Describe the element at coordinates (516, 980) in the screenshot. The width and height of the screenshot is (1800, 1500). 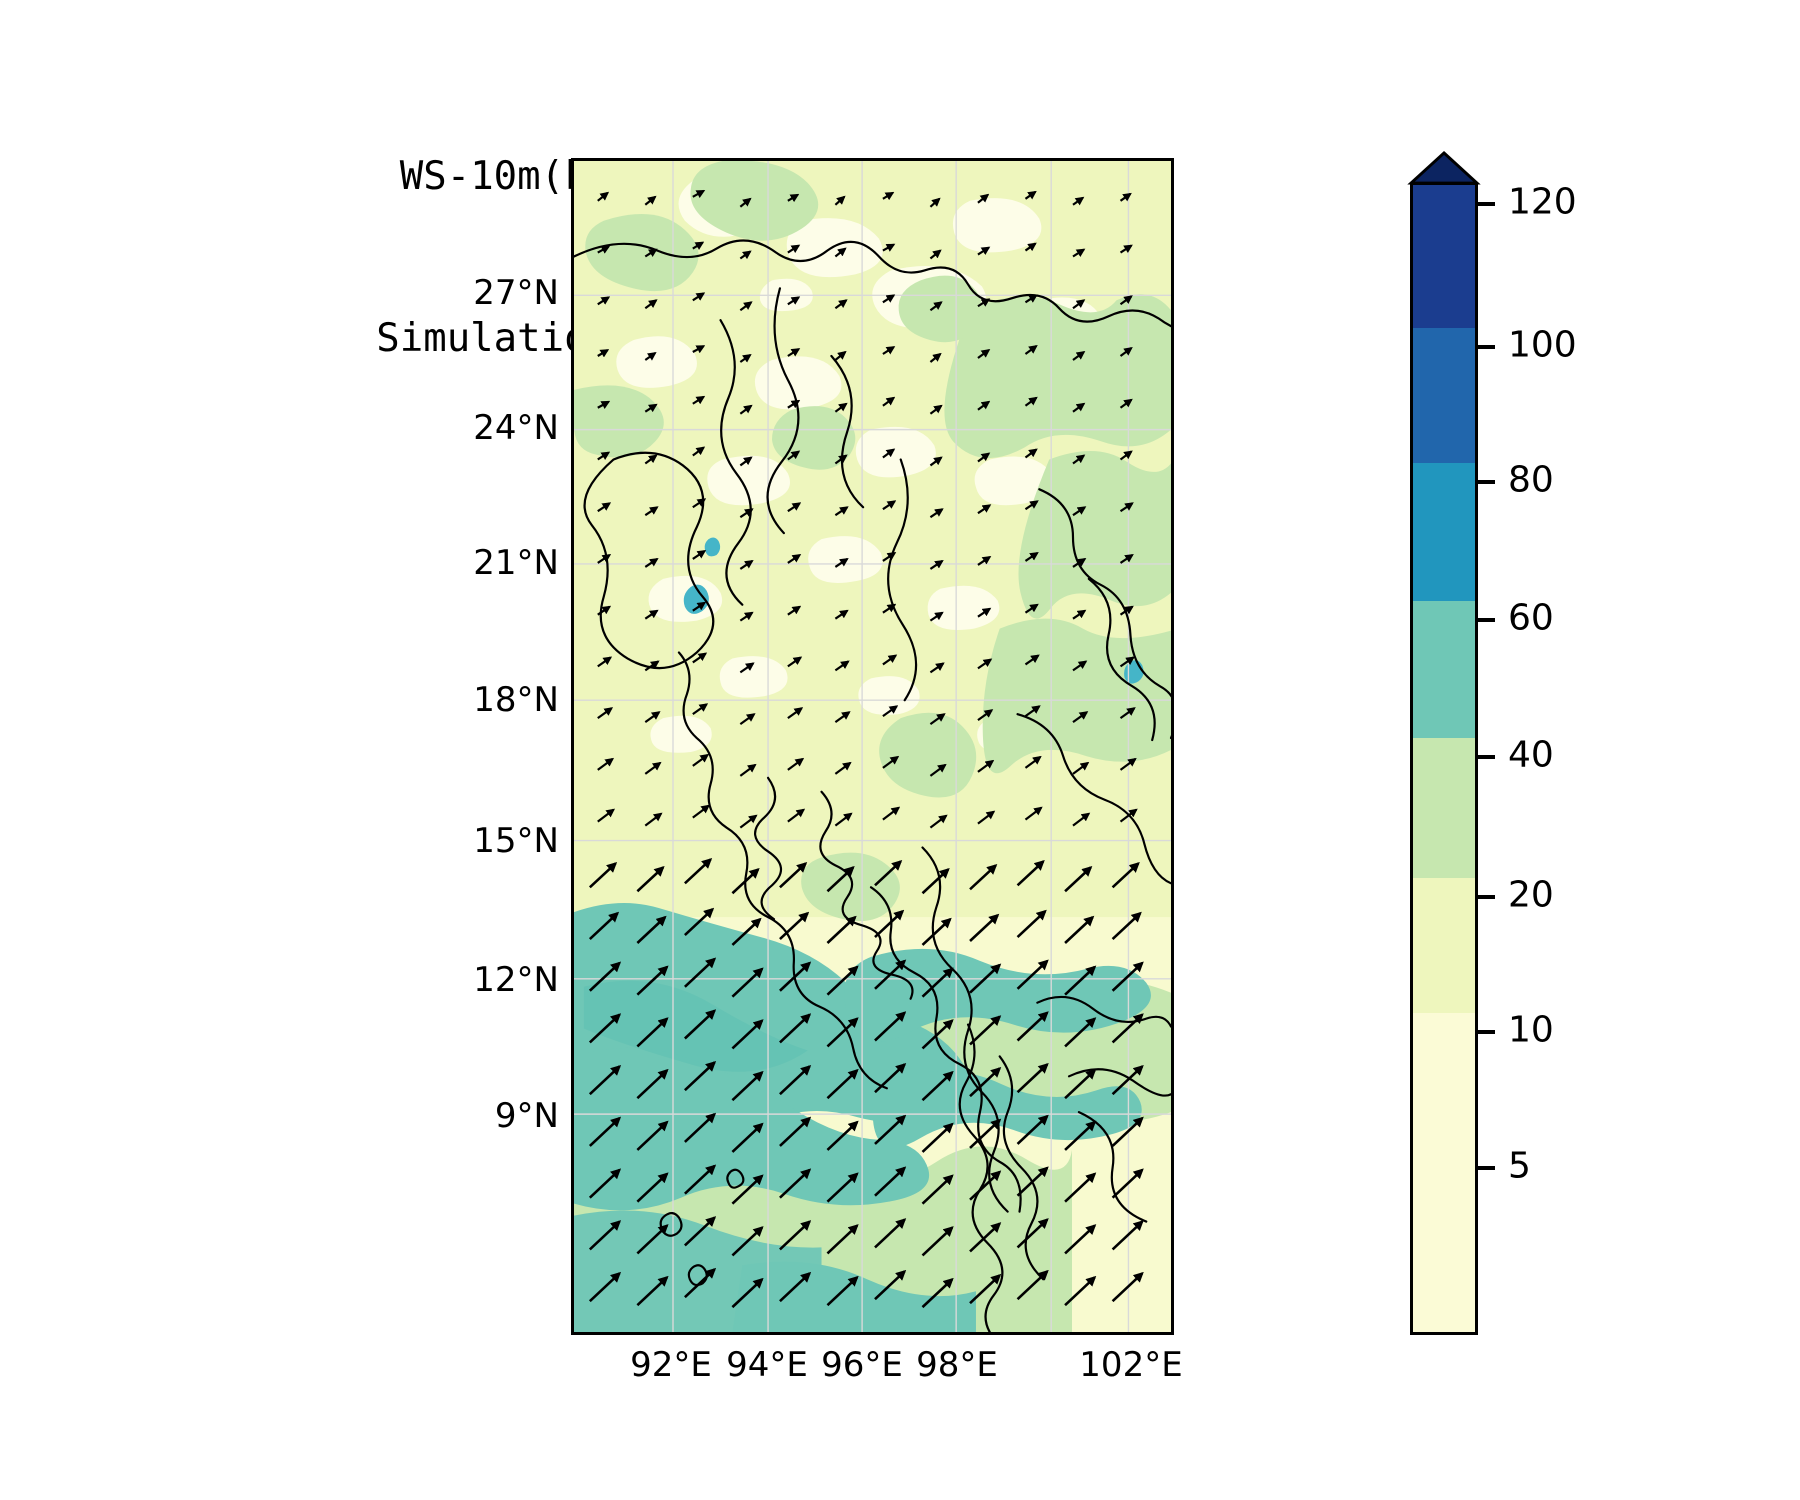
I see `lat-tick-12n: 12°N` at that location.